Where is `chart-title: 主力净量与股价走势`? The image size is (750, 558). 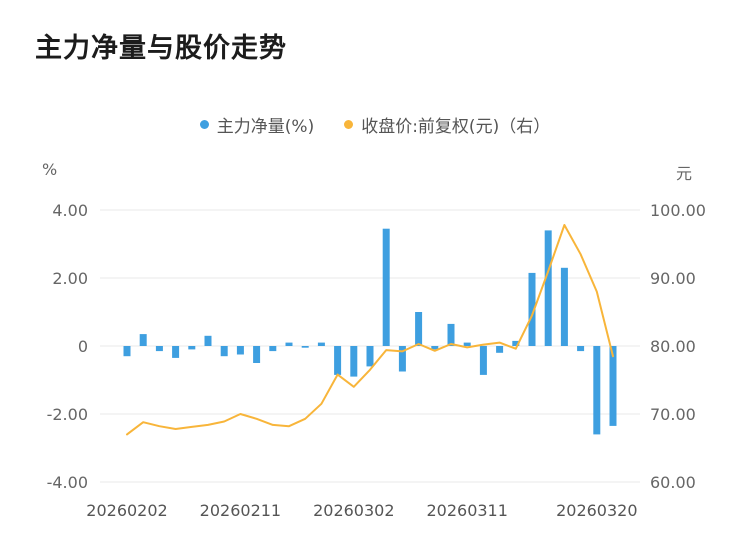
chart-title: 主力净量与股价走势 is located at coordinates (161, 48).